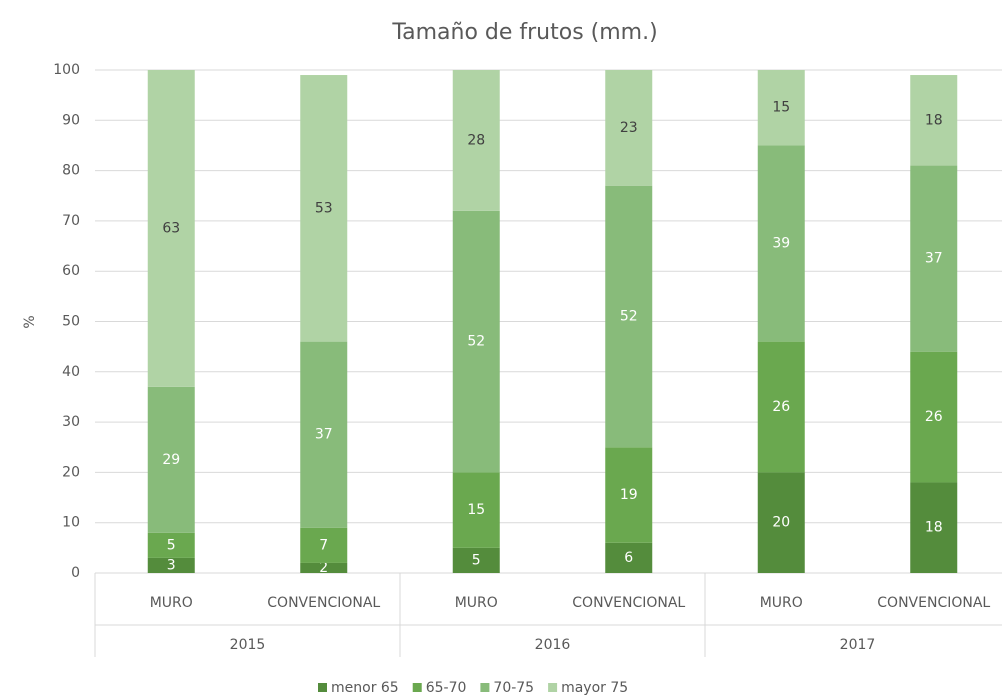 Image resolution: width=1002 pixels, height=697 pixels. I want to click on data-label: 20, so click(781, 523).